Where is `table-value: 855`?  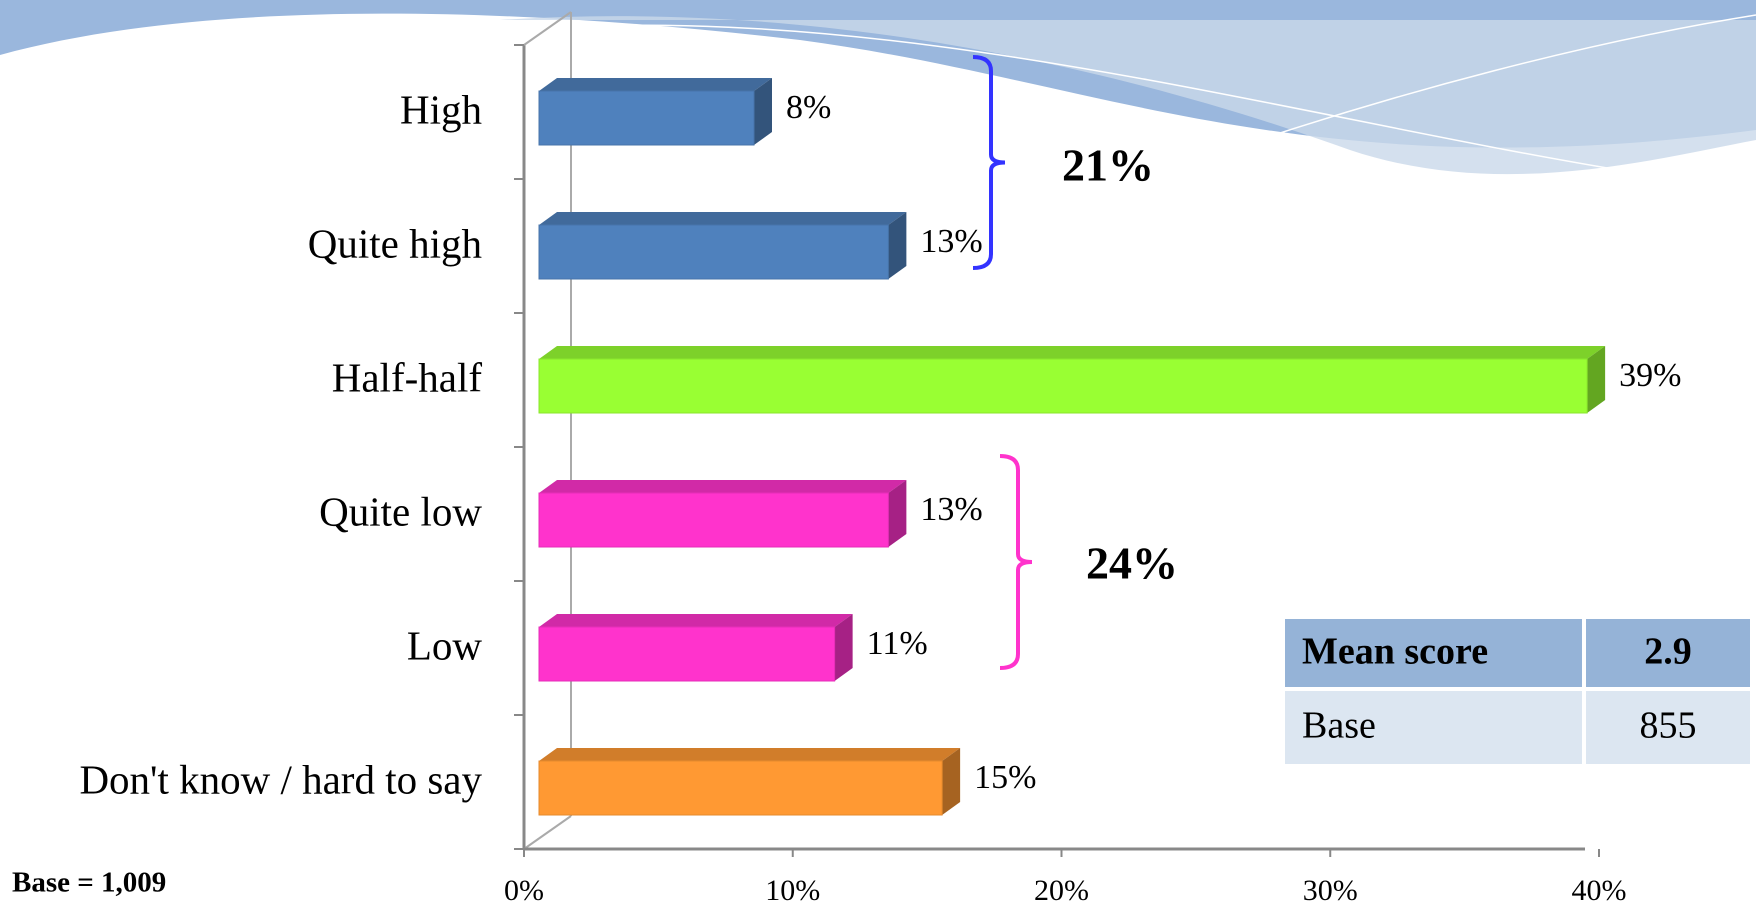 table-value: 855 is located at coordinates (1668, 726).